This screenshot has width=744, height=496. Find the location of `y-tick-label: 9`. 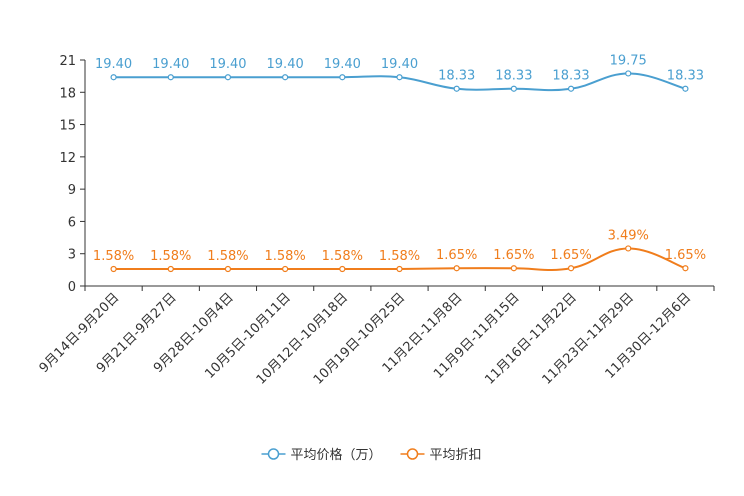

y-tick-label: 9 is located at coordinates (72, 190).